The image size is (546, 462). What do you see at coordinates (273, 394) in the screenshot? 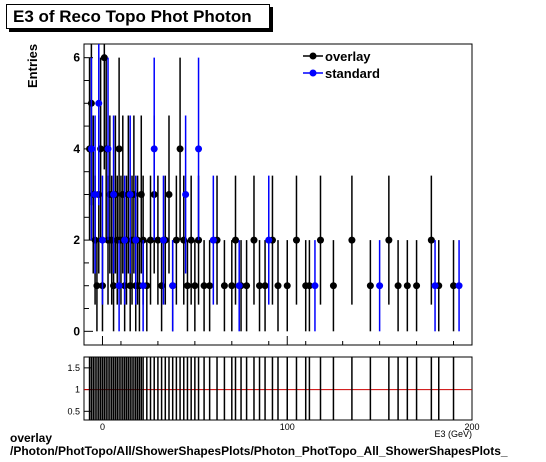
I see `ratio-plot-area: 0.5 1 1.5 0 100 200` at bounding box center [273, 394].